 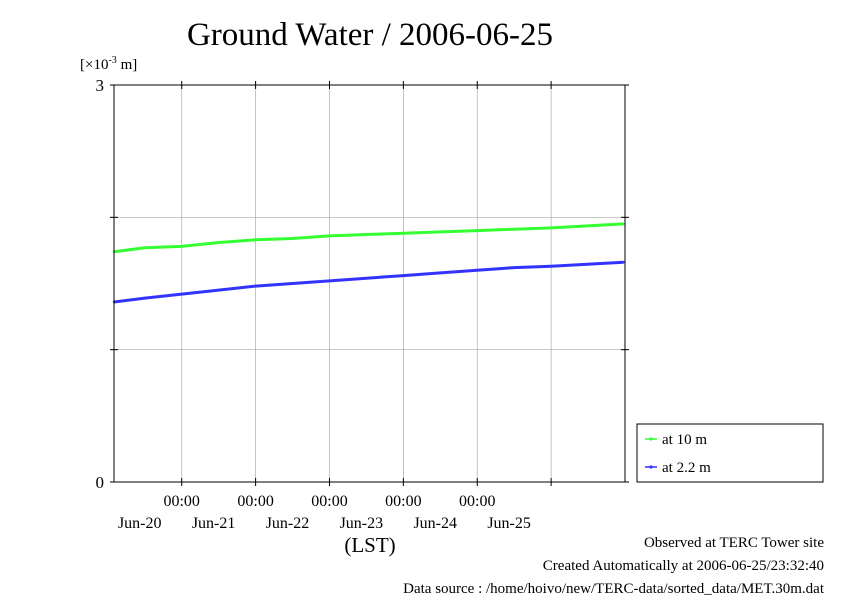 I want to click on x-tick-label-date: Jun-23, so click(x=362, y=523).